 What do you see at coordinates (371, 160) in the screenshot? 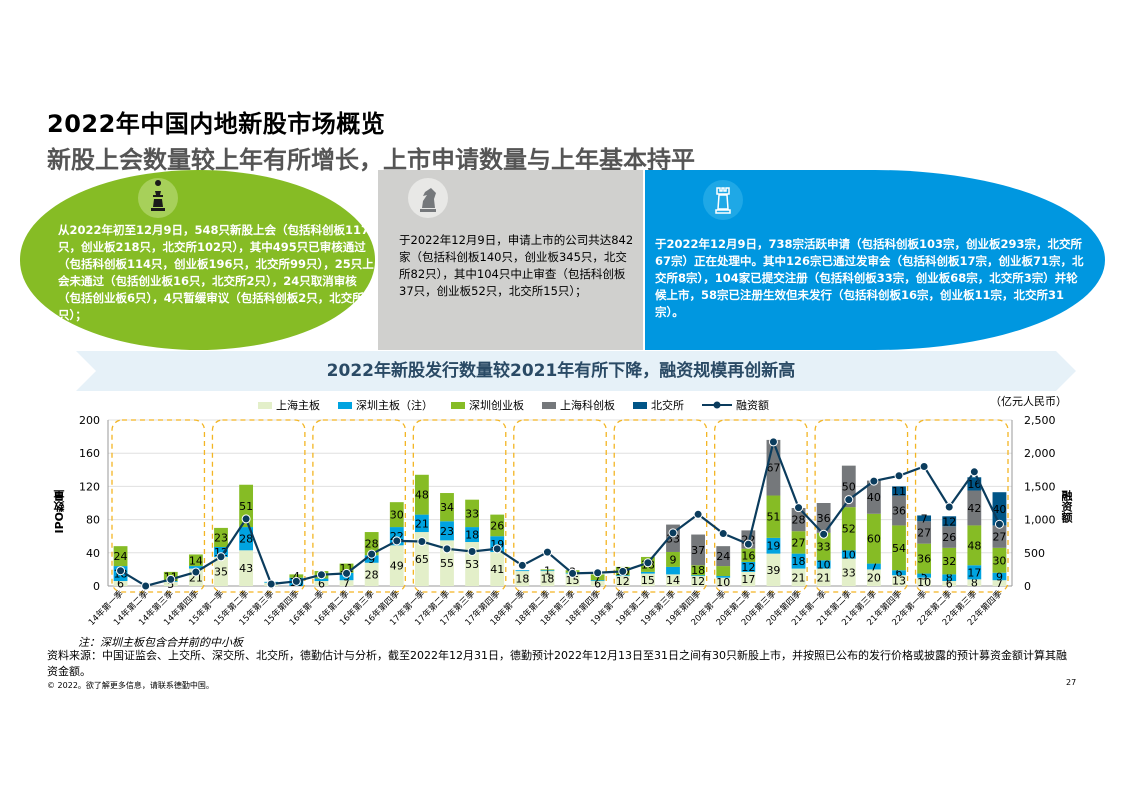
I see `page-subtitle: 新股上会数量较上年有所增长，上市申请数量与上年基本持平` at bounding box center [371, 160].